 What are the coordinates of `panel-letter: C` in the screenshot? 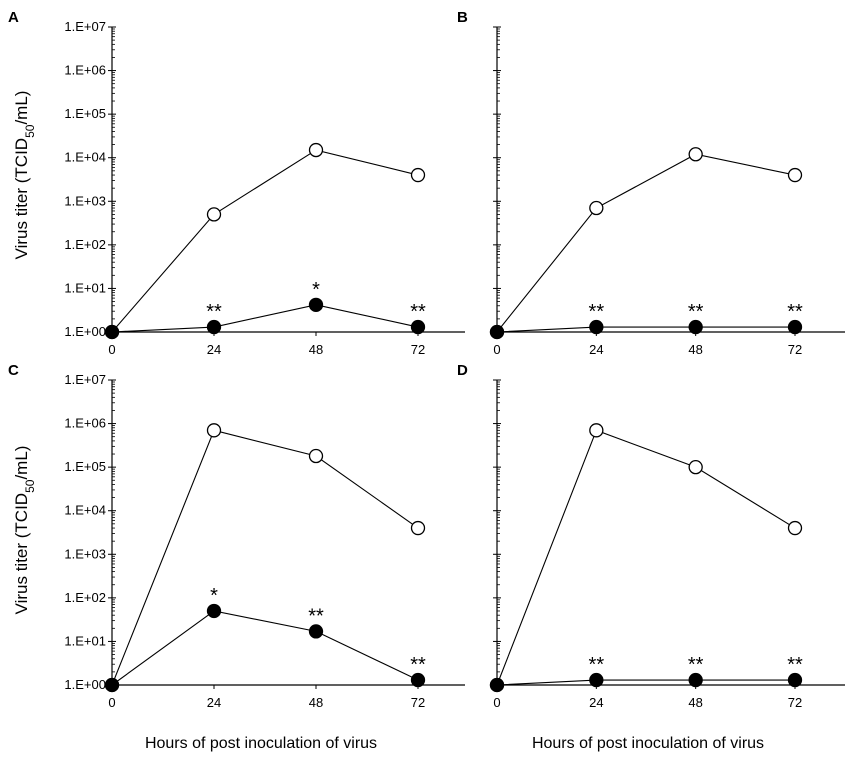 It's located at (13, 370).